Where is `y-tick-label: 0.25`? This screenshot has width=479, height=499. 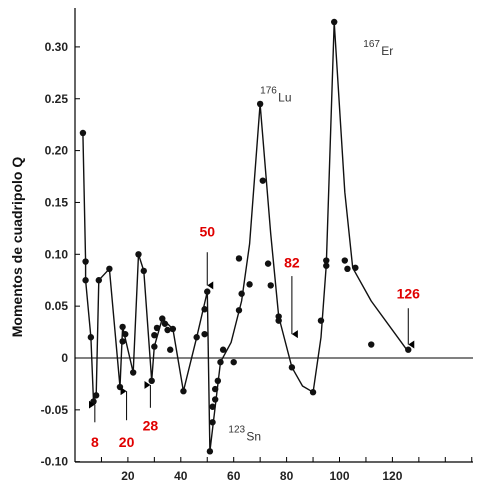
y-tick-label: 0.25 is located at coordinates (57, 99).